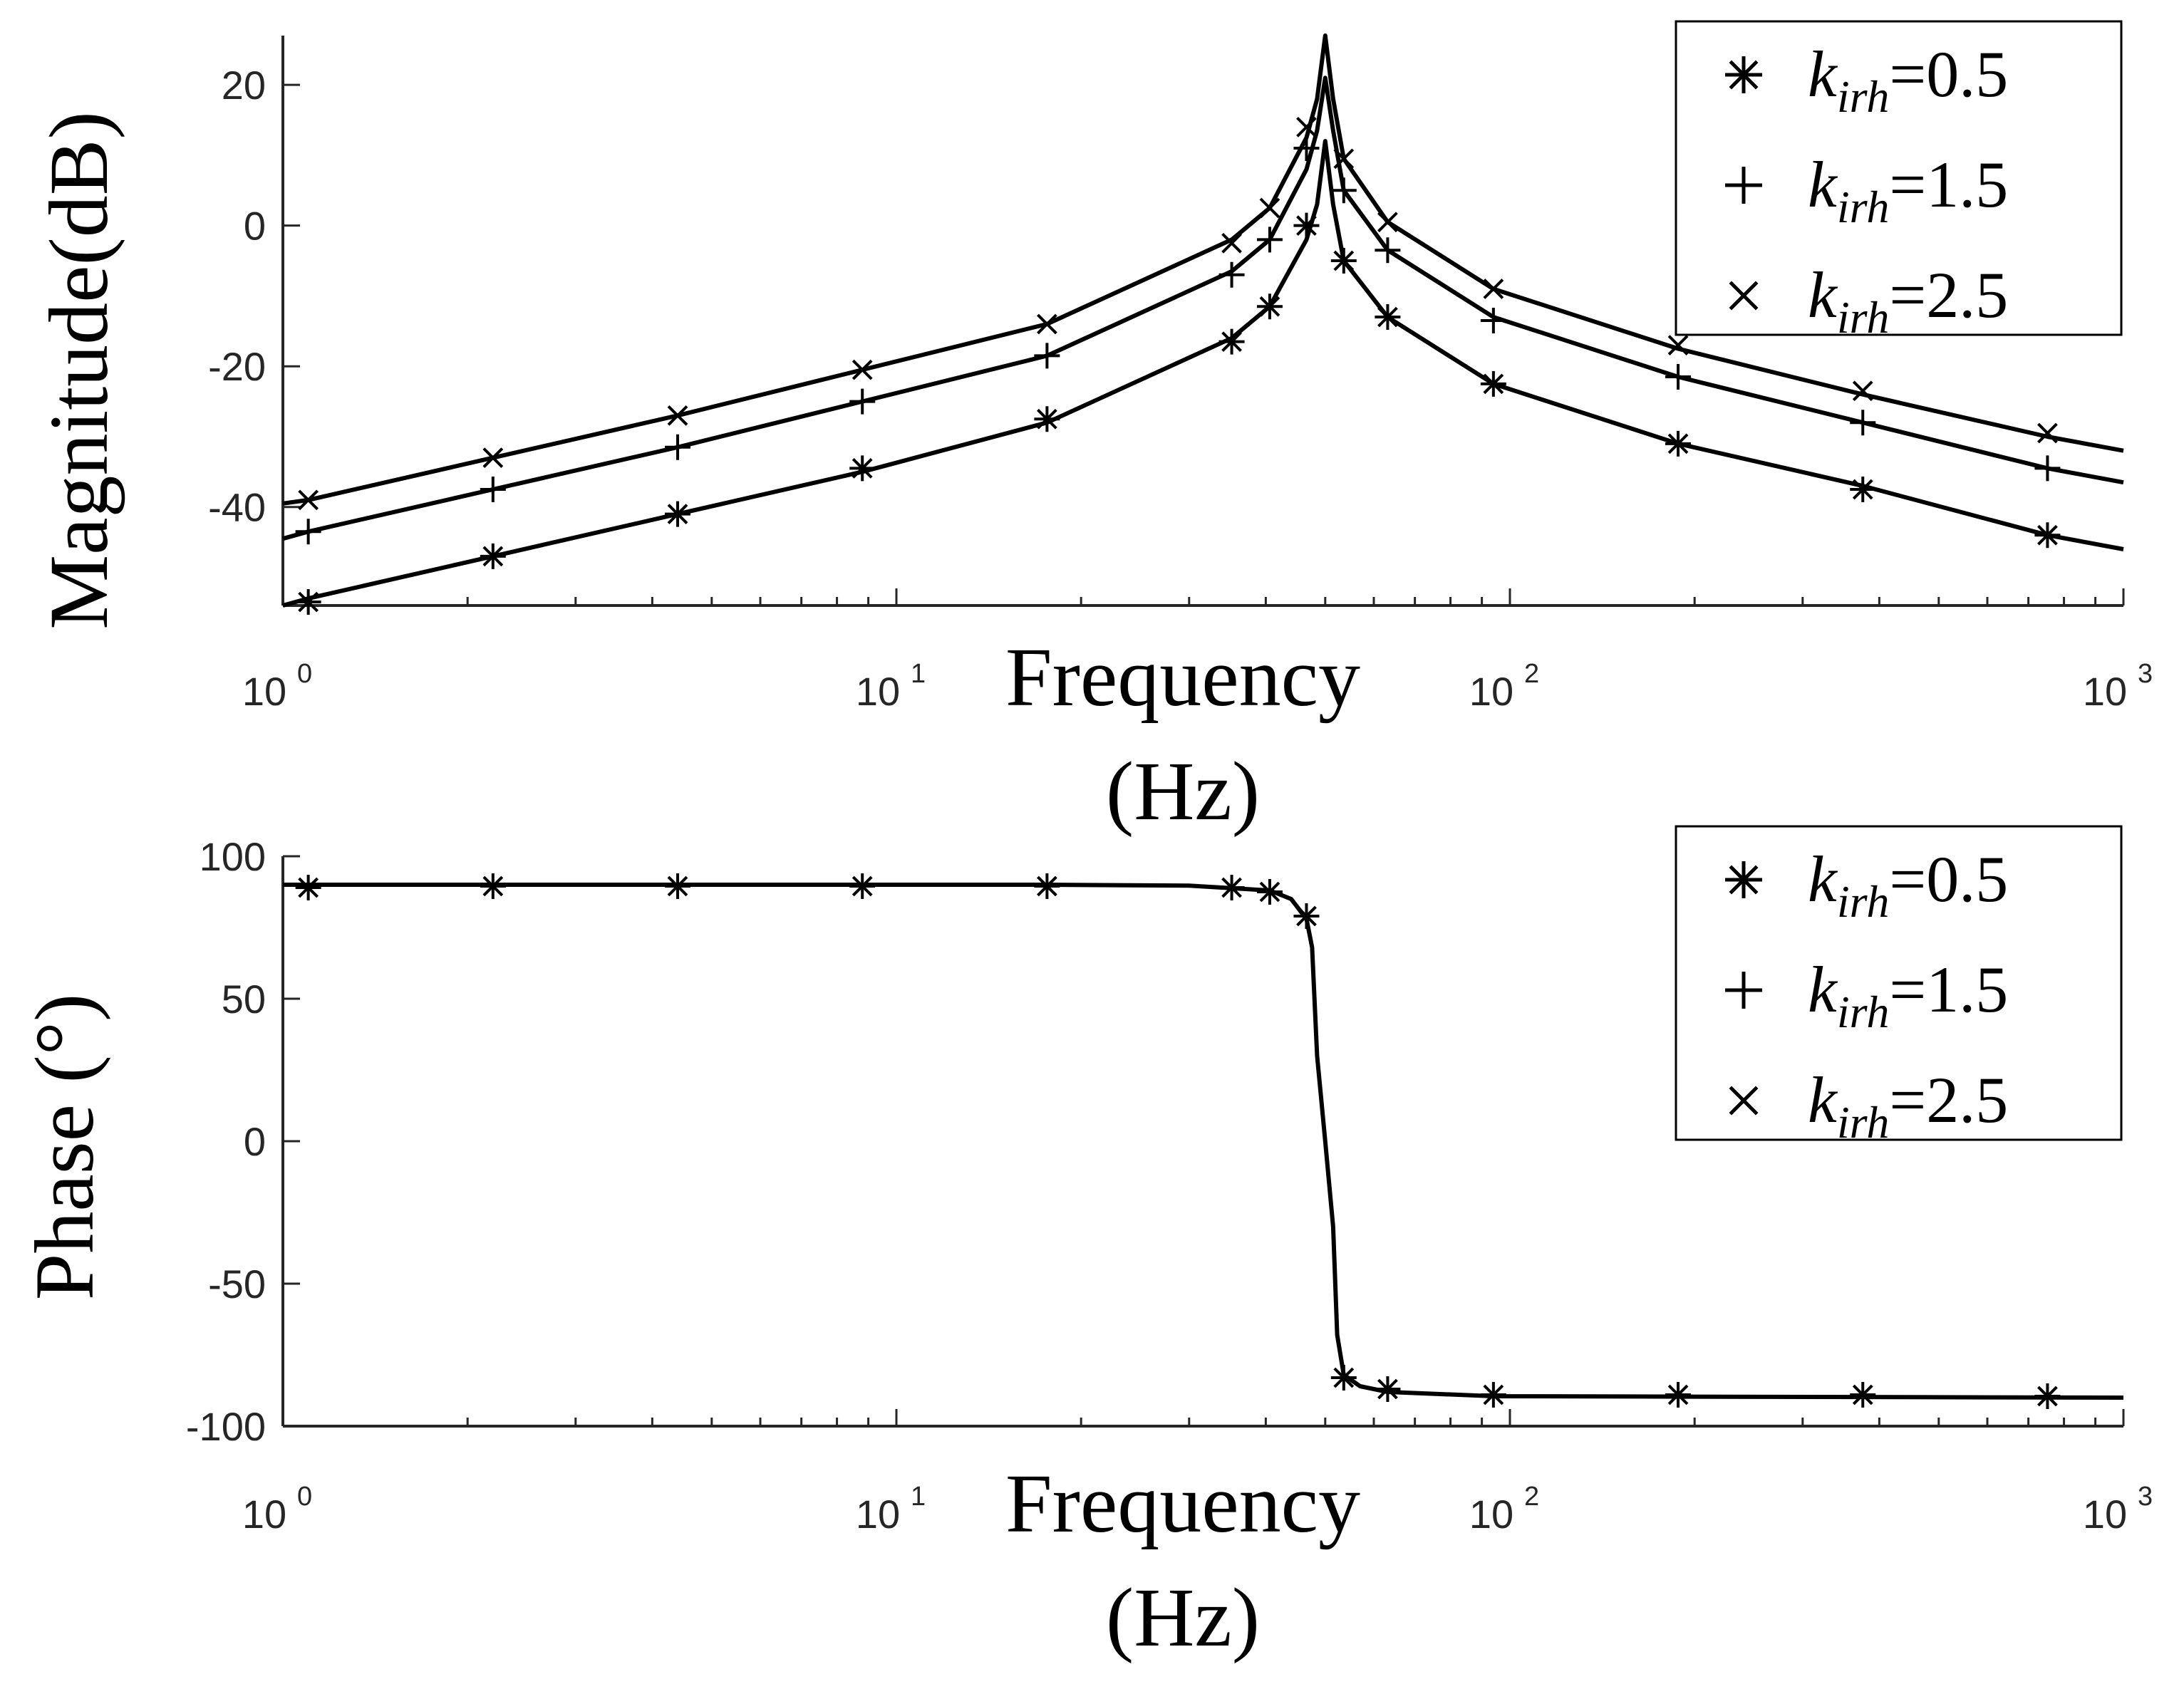  What do you see at coordinates (244, 999) in the screenshot?
I see `y-tick-label: 50` at bounding box center [244, 999].